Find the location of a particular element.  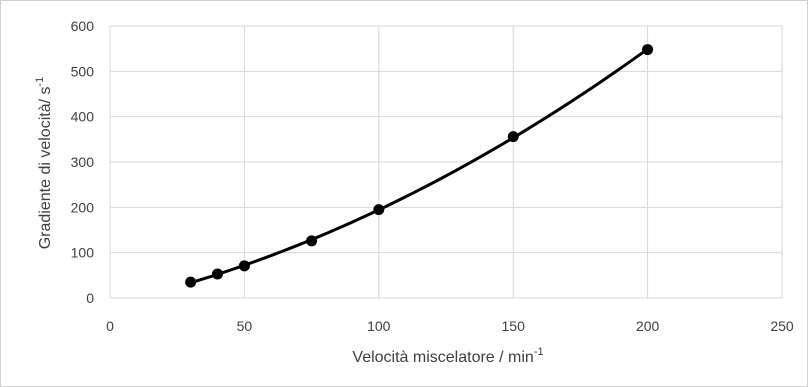

y-tick-label: 600 is located at coordinates (83, 26).